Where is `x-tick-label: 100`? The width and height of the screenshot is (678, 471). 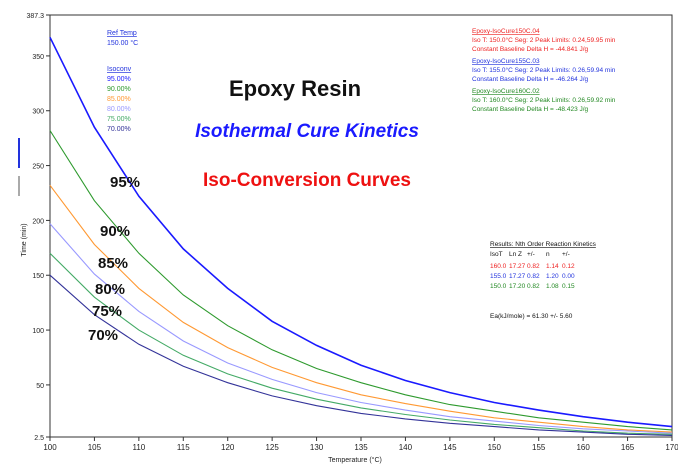 x-tick-label: 100 is located at coordinates (50, 447).